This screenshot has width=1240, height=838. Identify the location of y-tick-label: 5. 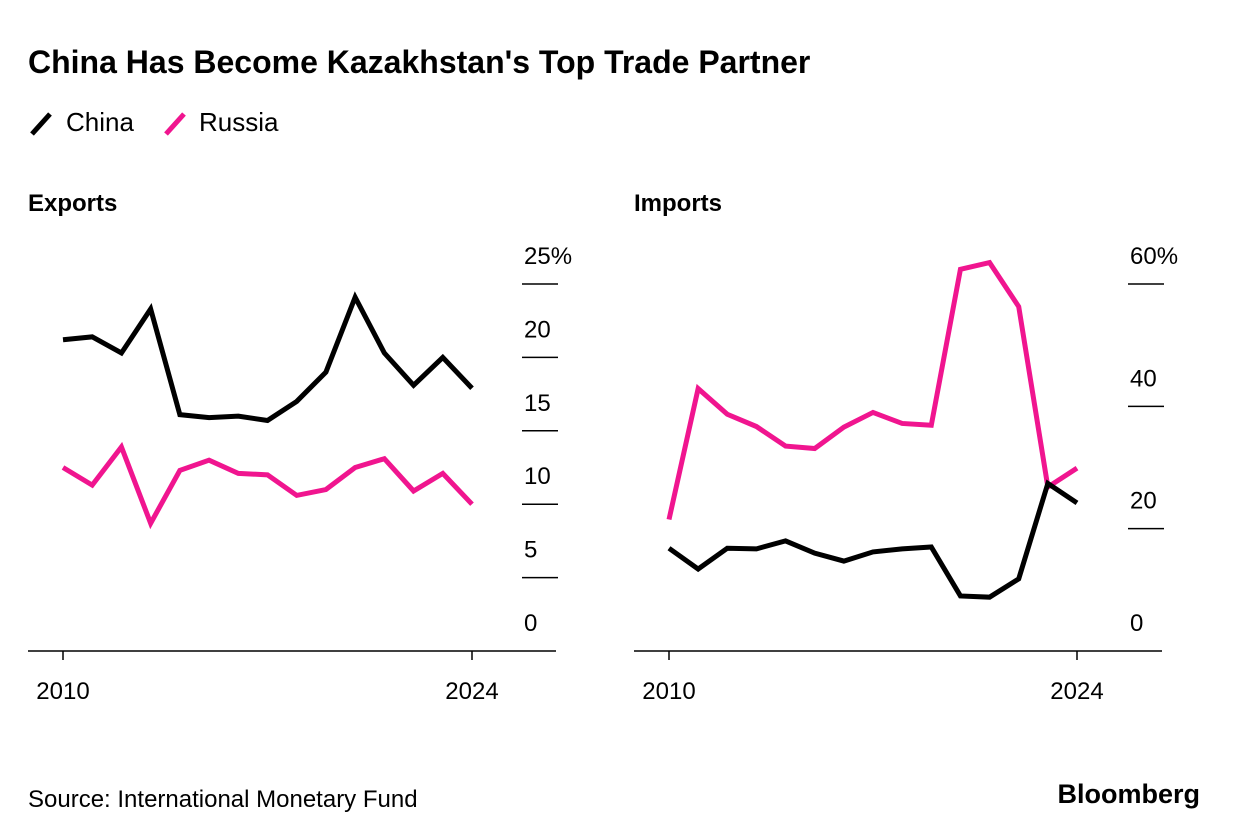
(530, 550).